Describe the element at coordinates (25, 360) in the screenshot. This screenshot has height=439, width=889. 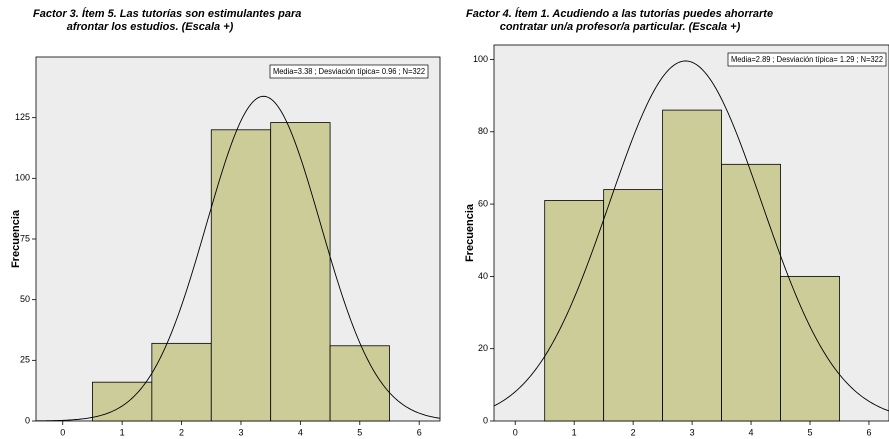
I see `y-tick-label: 25` at that location.